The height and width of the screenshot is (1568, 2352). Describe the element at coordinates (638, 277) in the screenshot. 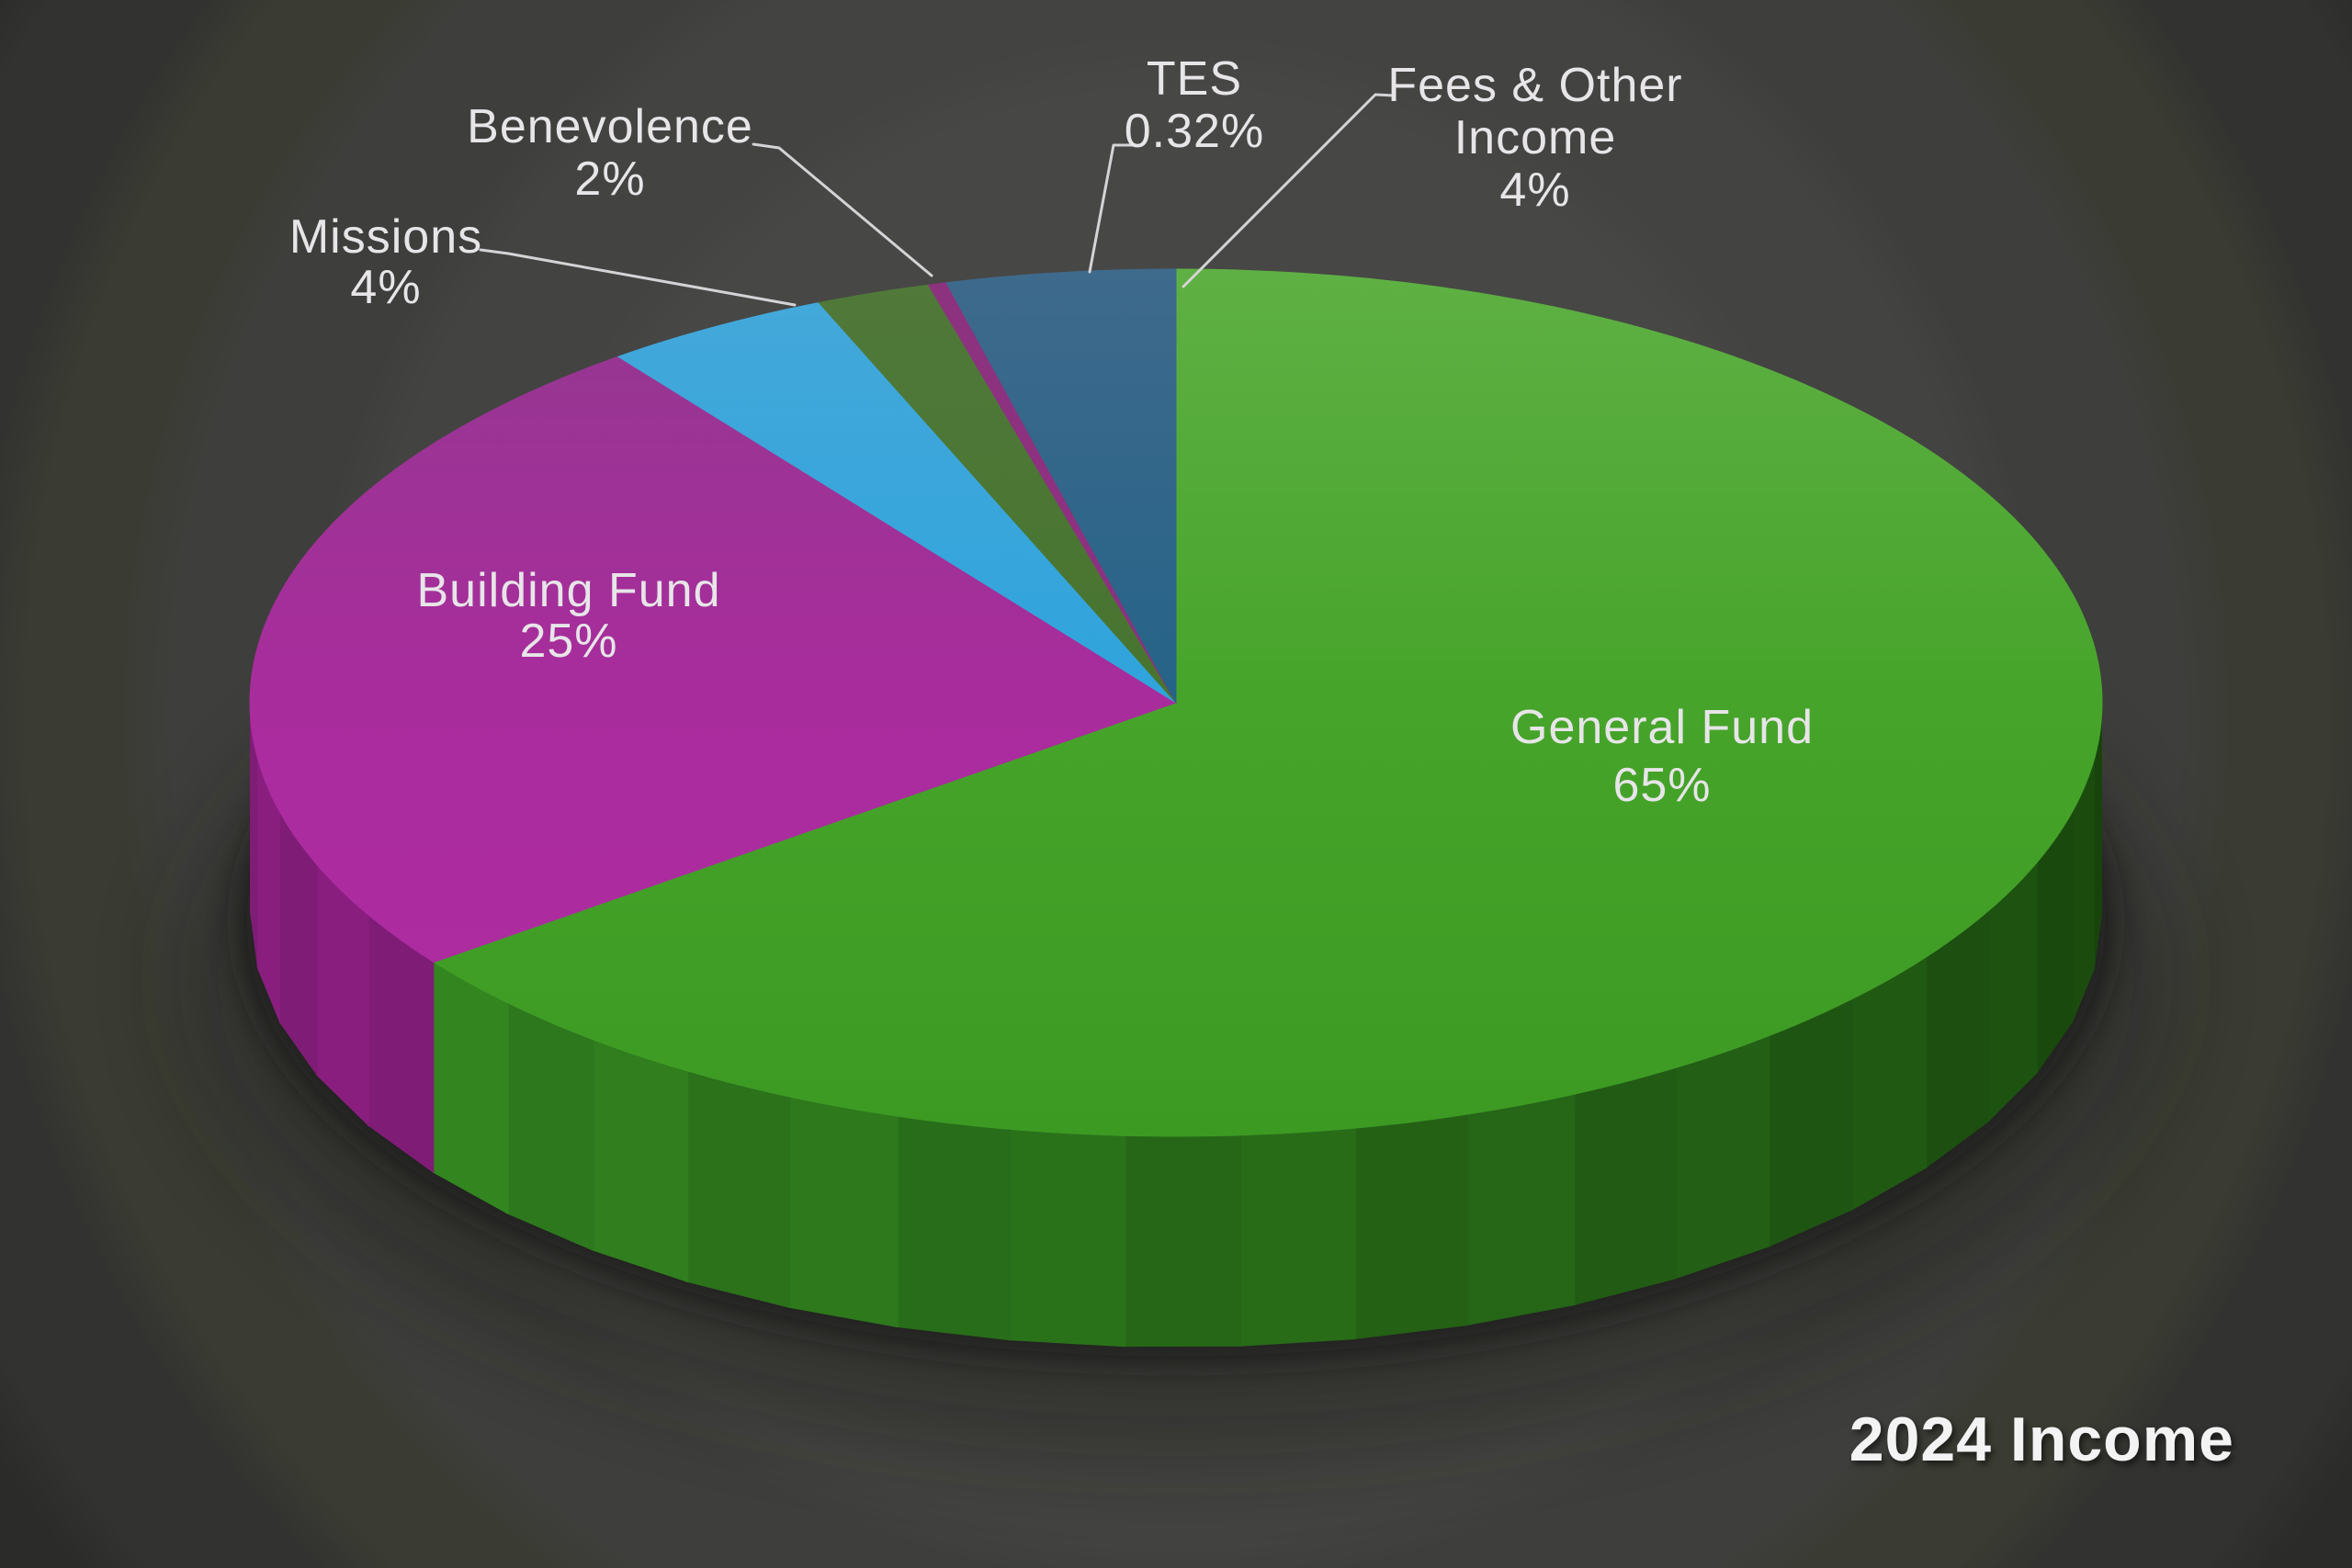

I see `leader-line-missions` at that location.